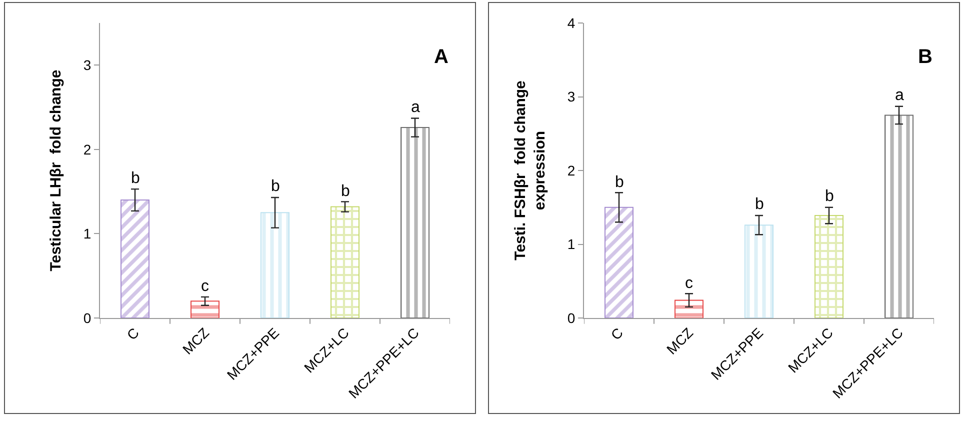 The width and height of the screenshot is (974, 421). I want to click on annotation: A, so click(441, 57).